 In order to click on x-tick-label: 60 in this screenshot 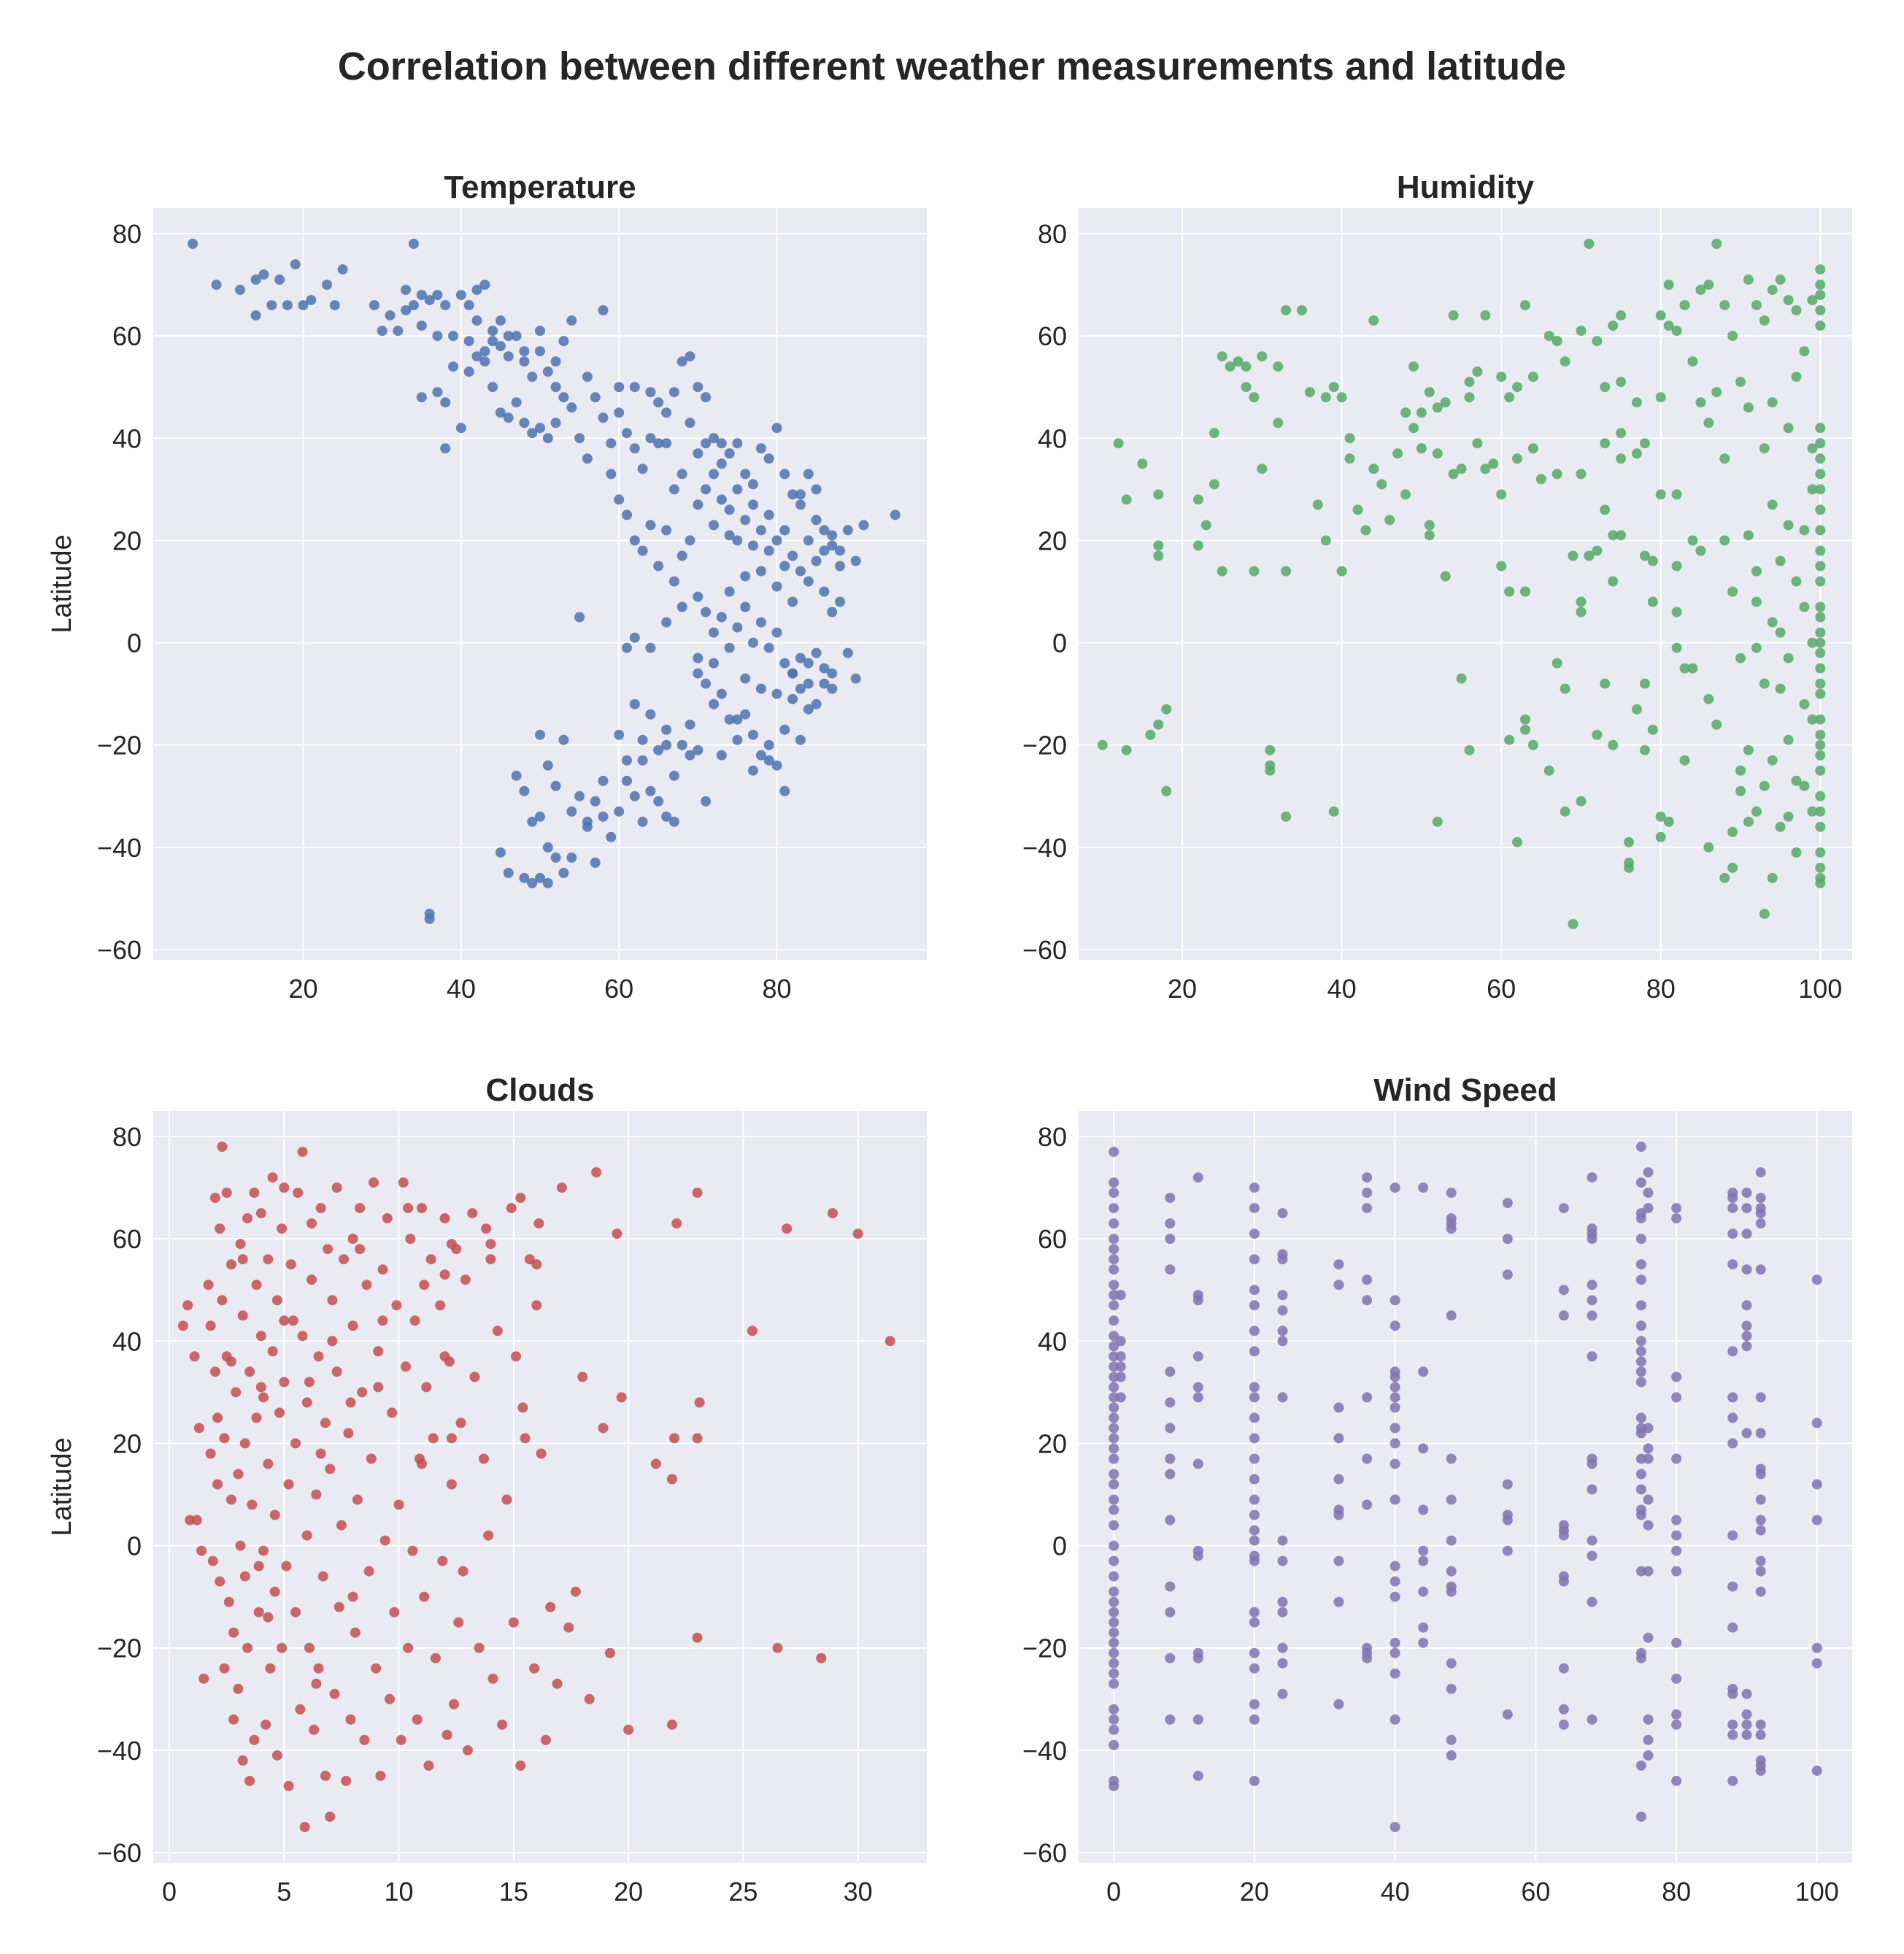, I will do `click(618, 989)`.